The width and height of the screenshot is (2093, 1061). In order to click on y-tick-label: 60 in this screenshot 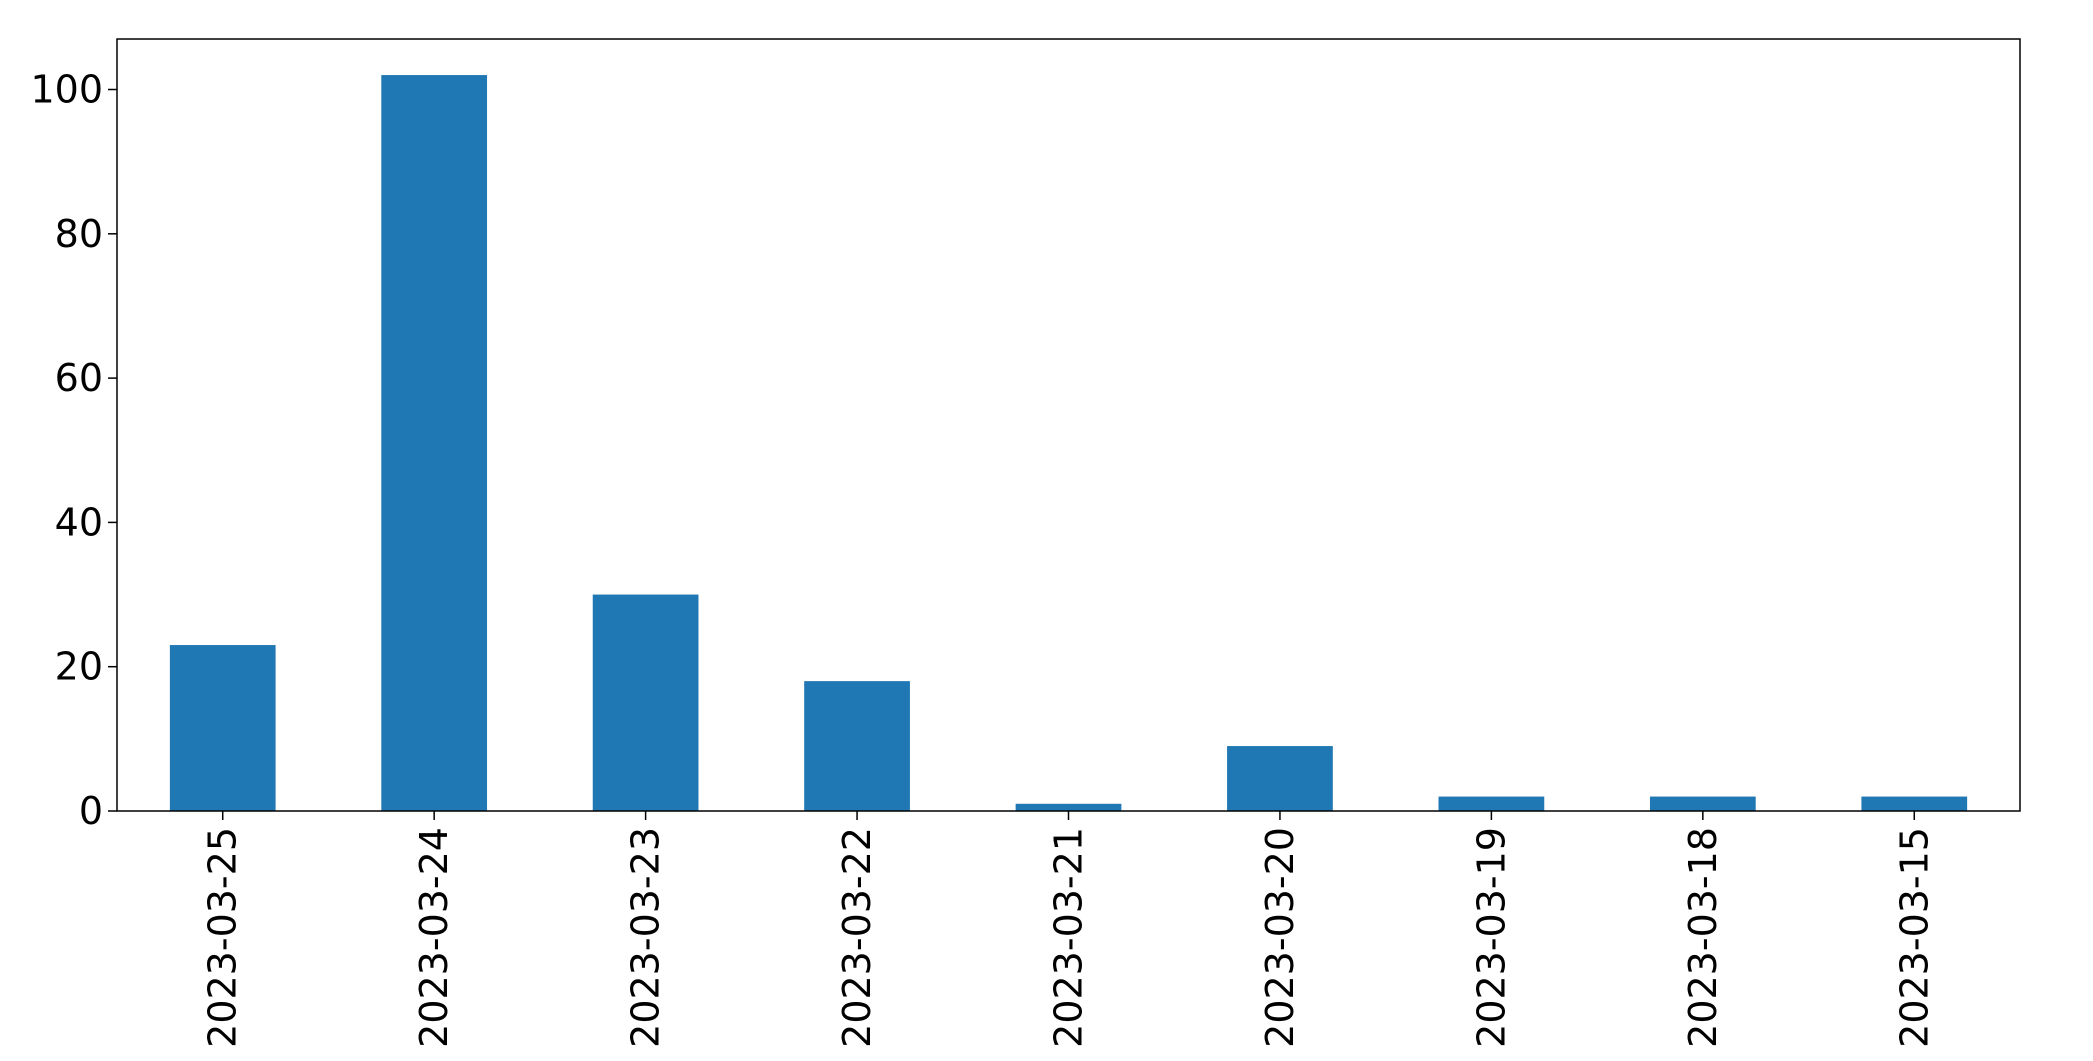, I will do `click(79, 378)`.